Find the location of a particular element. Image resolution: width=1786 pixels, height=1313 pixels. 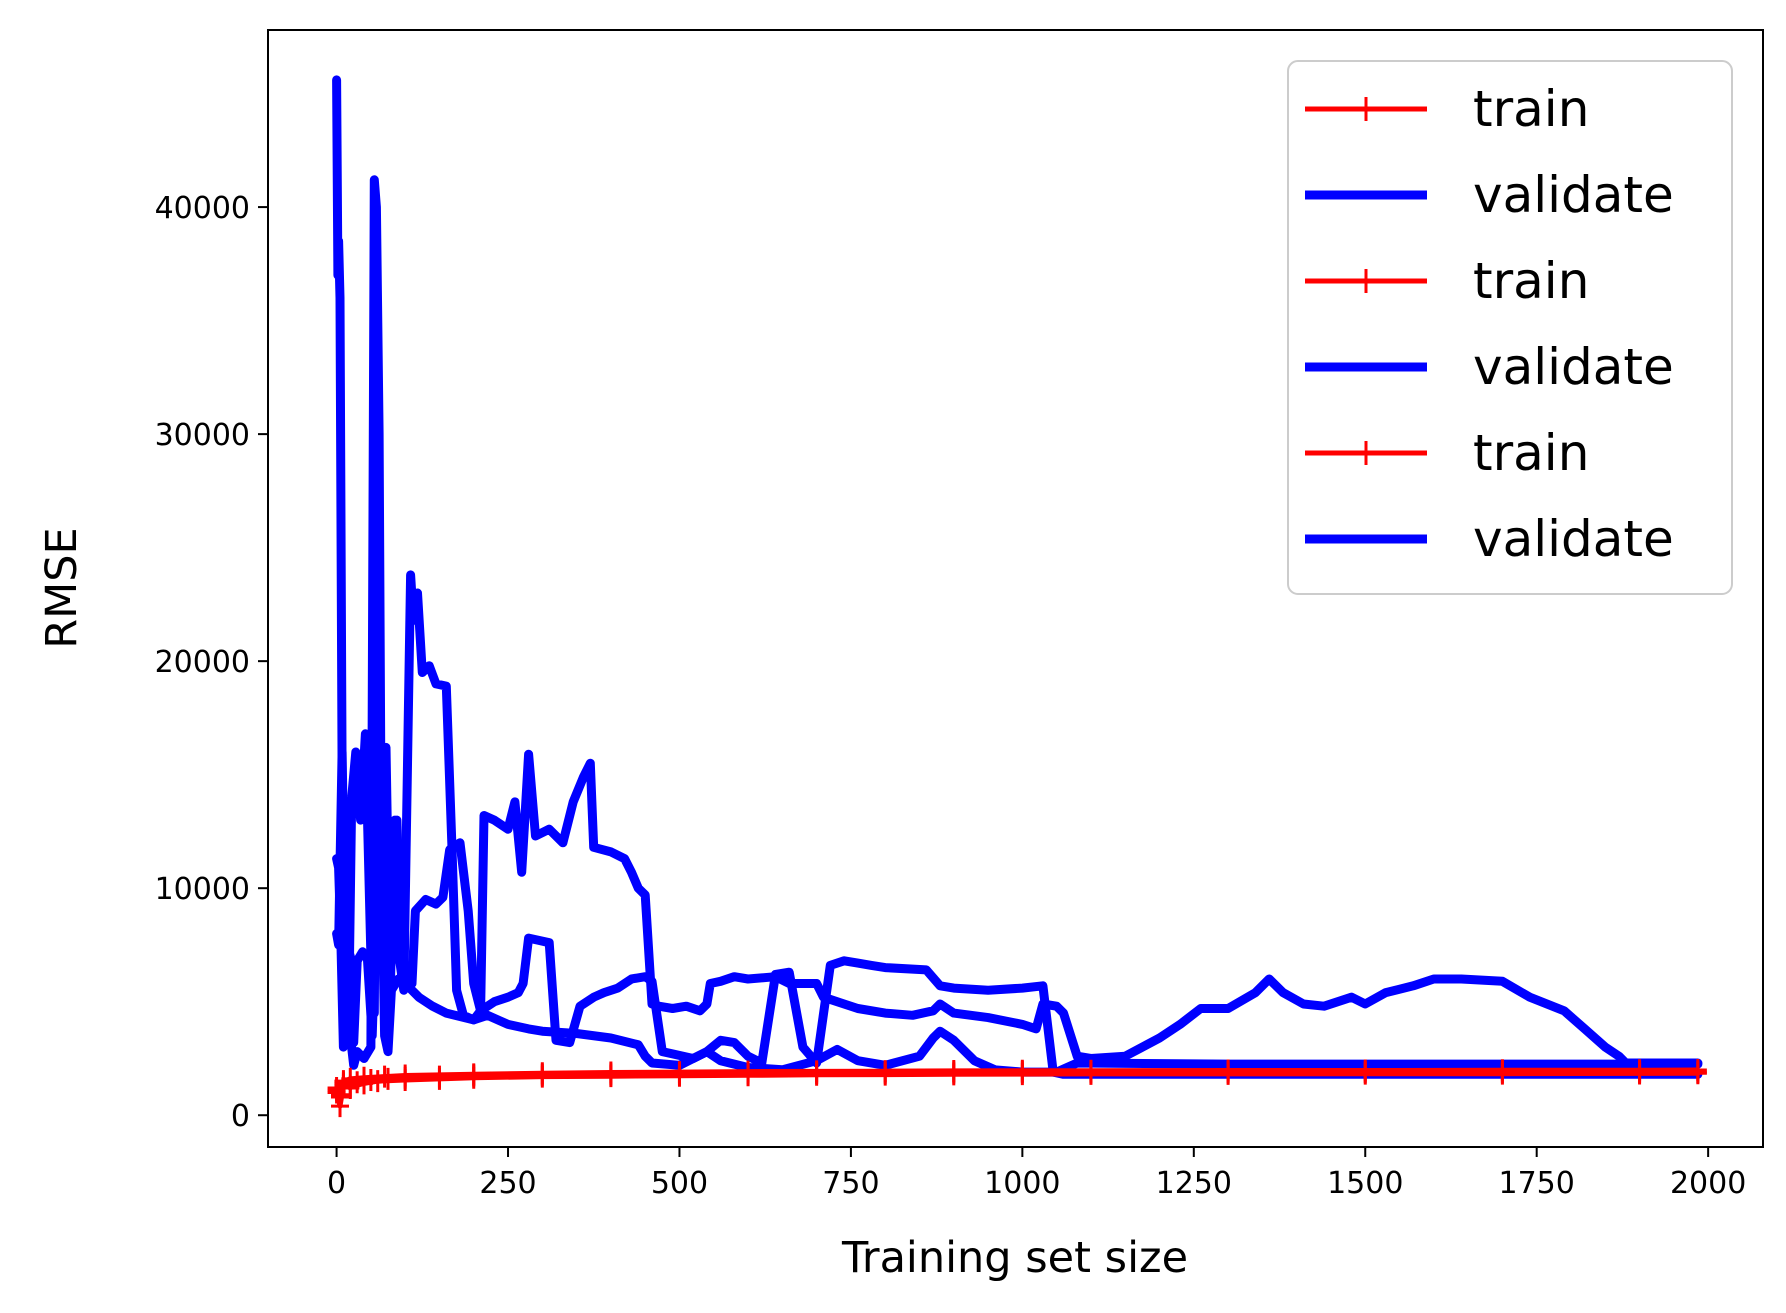

y-tick-label: 10000 is located at coordinates (202, 889).